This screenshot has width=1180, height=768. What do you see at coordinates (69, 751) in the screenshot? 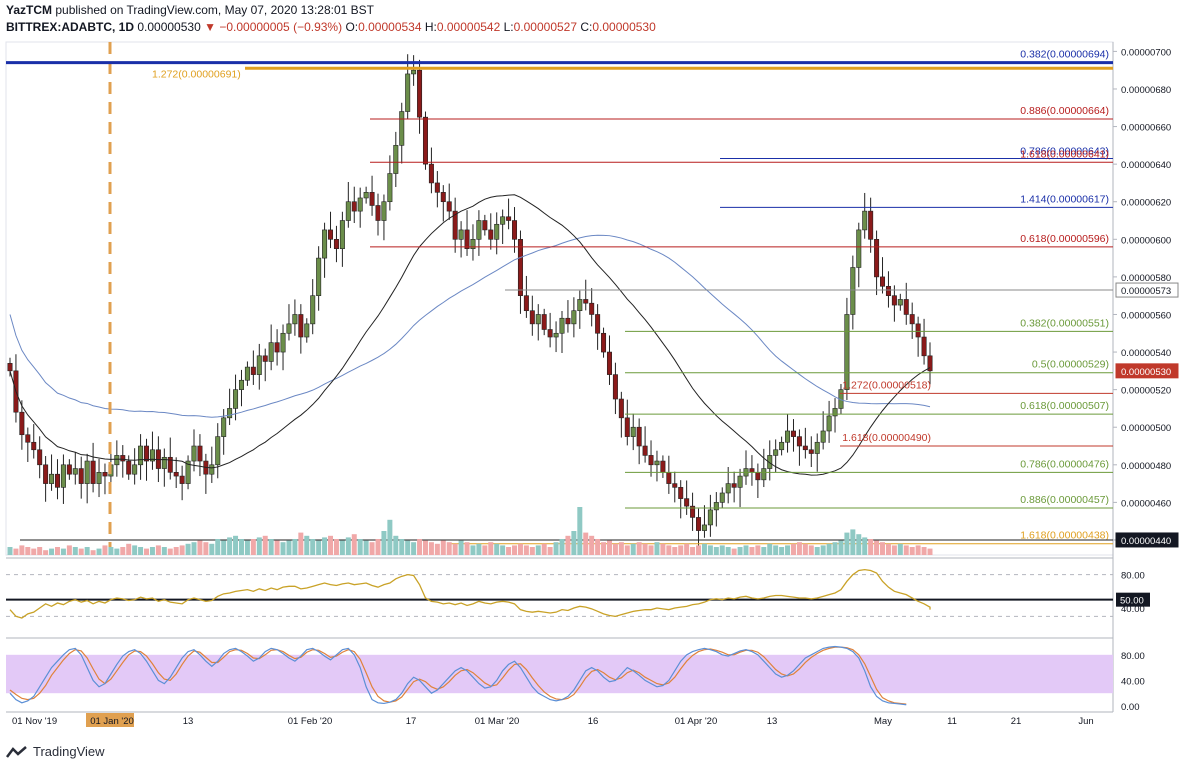
I see `brand-name: TradingView` at bounding box center [69, 751].